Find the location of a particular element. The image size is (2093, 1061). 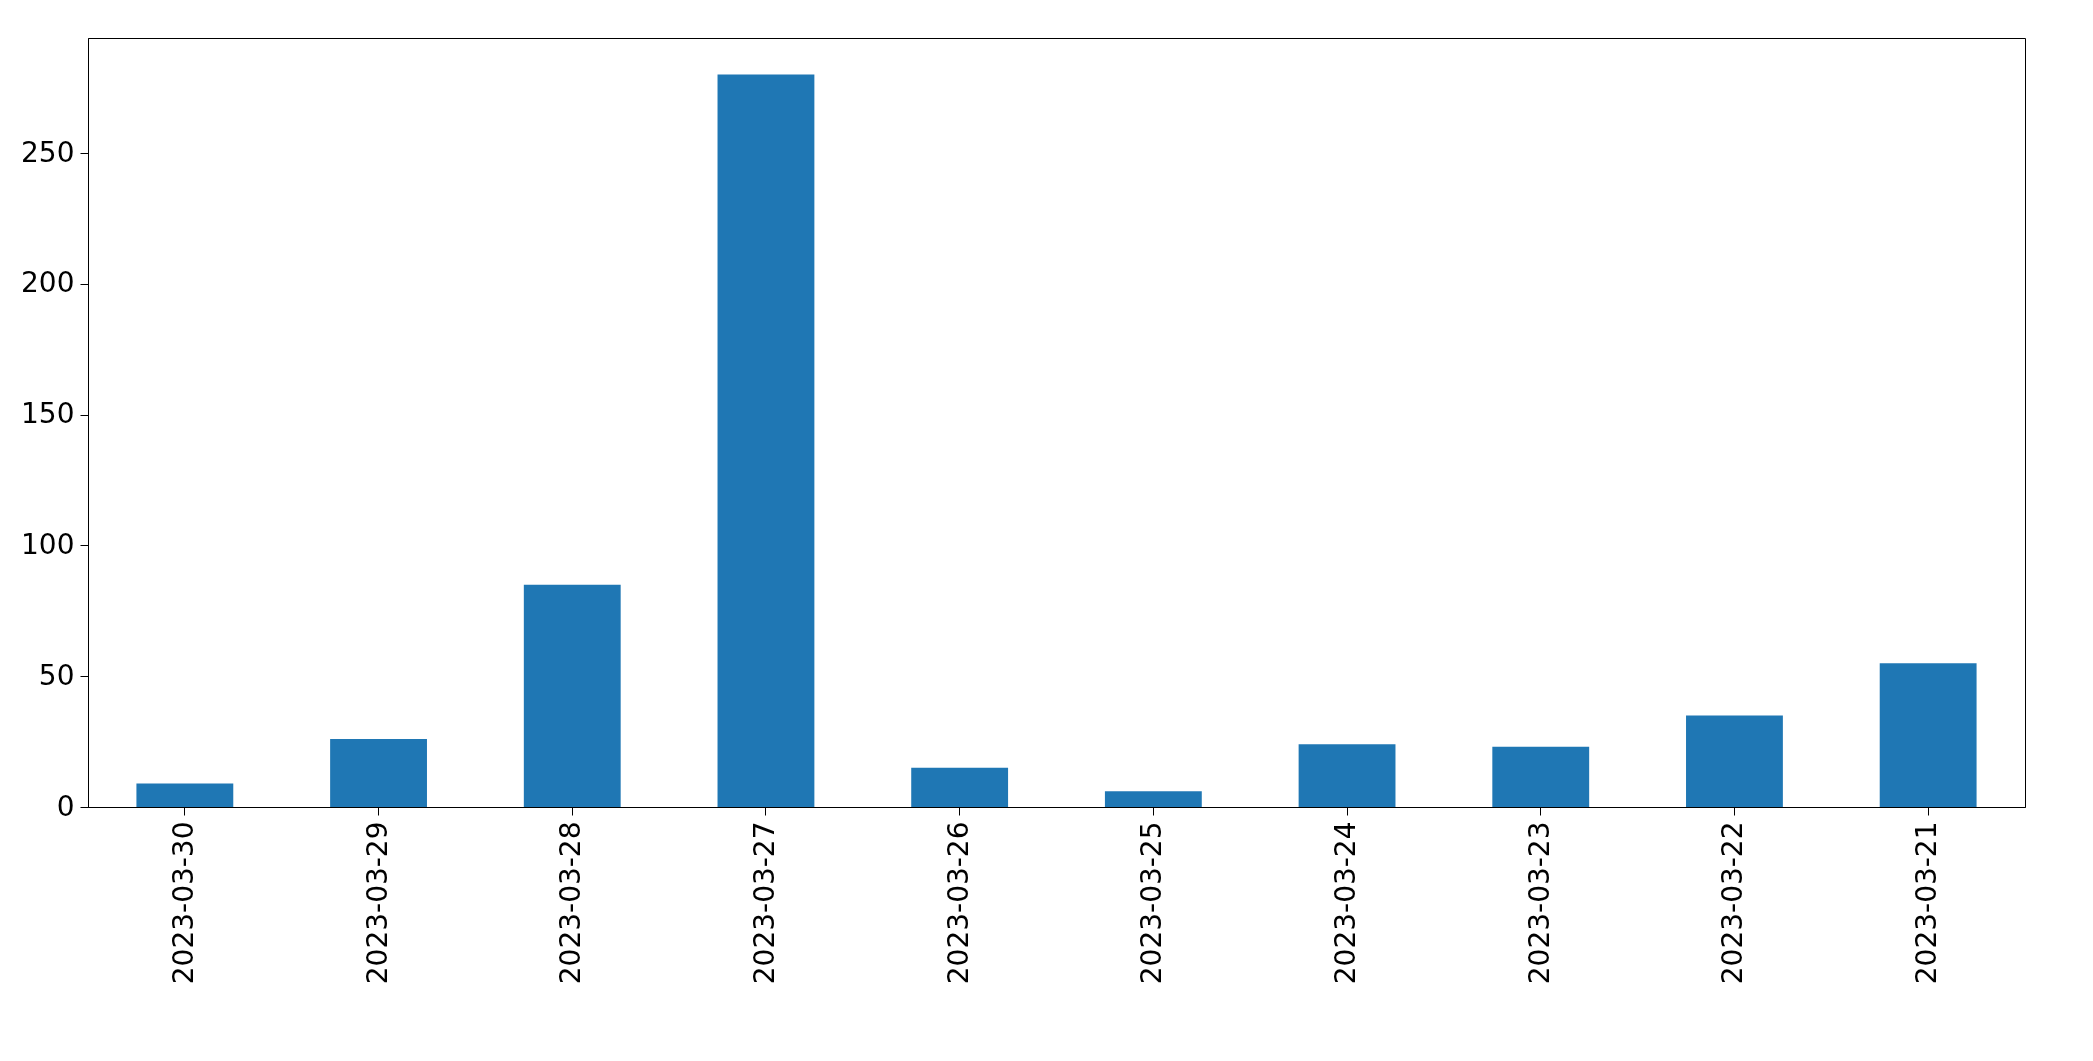

y-tick-label: 100 is located at coordinates (48, 544).